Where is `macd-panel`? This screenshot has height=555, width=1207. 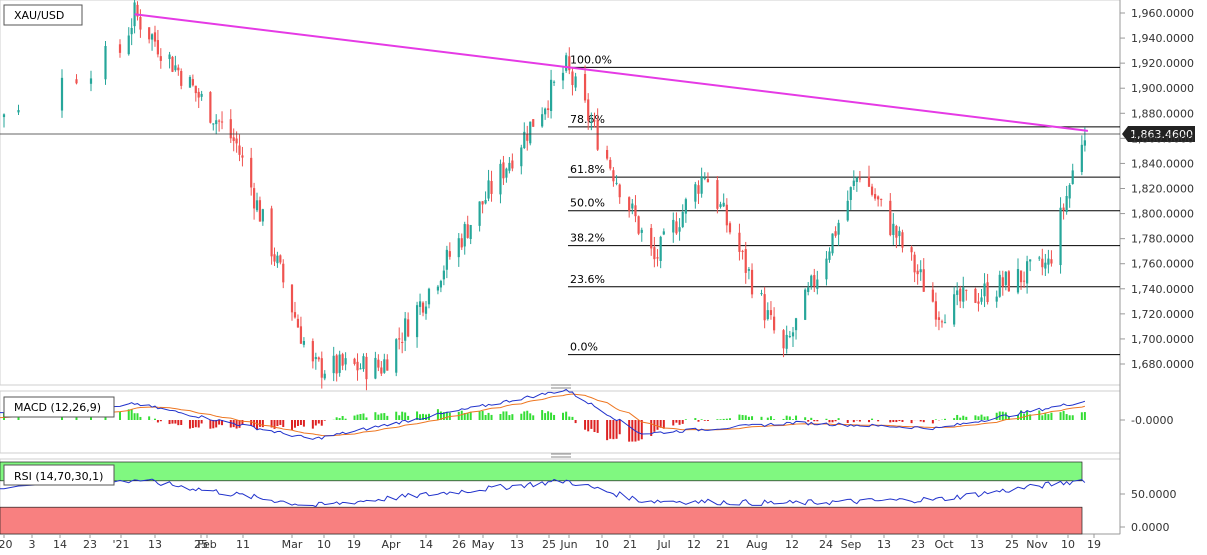 macd-panel is located at coordinates (560, 422).